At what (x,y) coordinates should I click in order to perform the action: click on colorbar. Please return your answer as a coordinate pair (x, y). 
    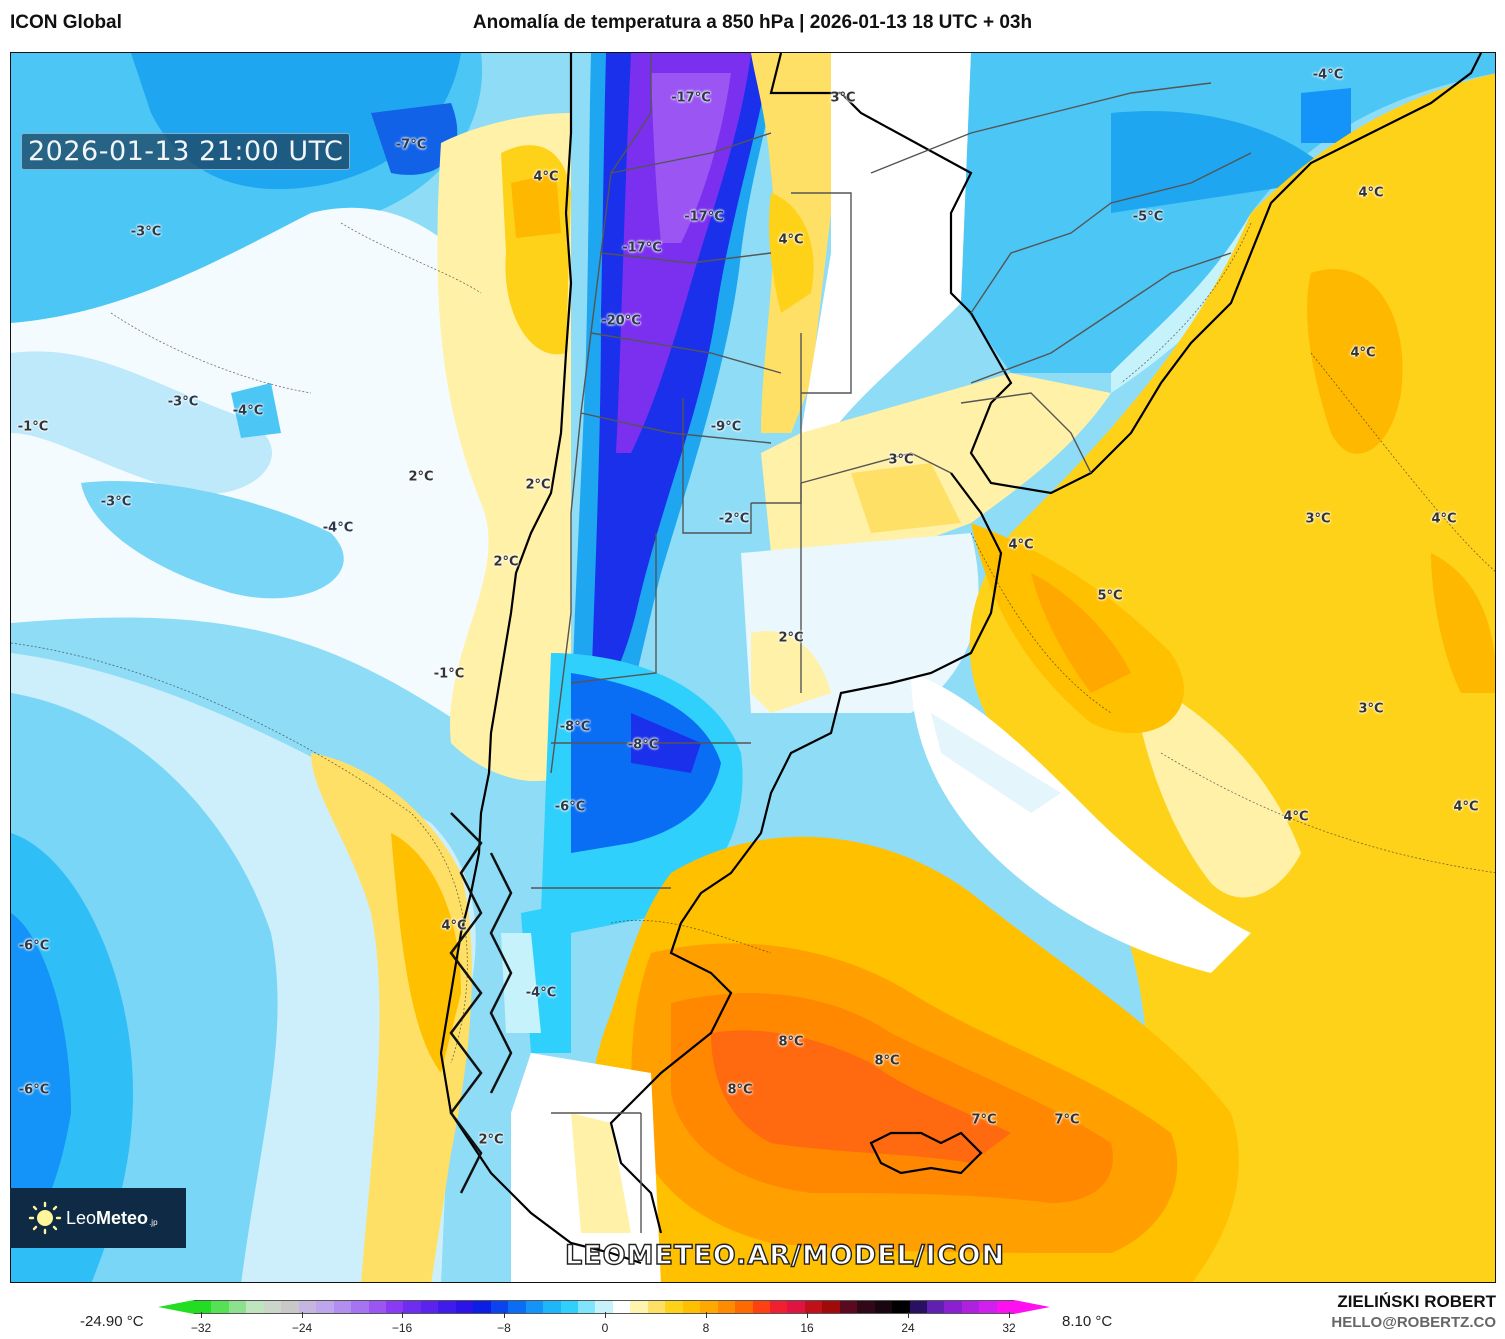
    Looking at the image, I should click on (604, 1307).